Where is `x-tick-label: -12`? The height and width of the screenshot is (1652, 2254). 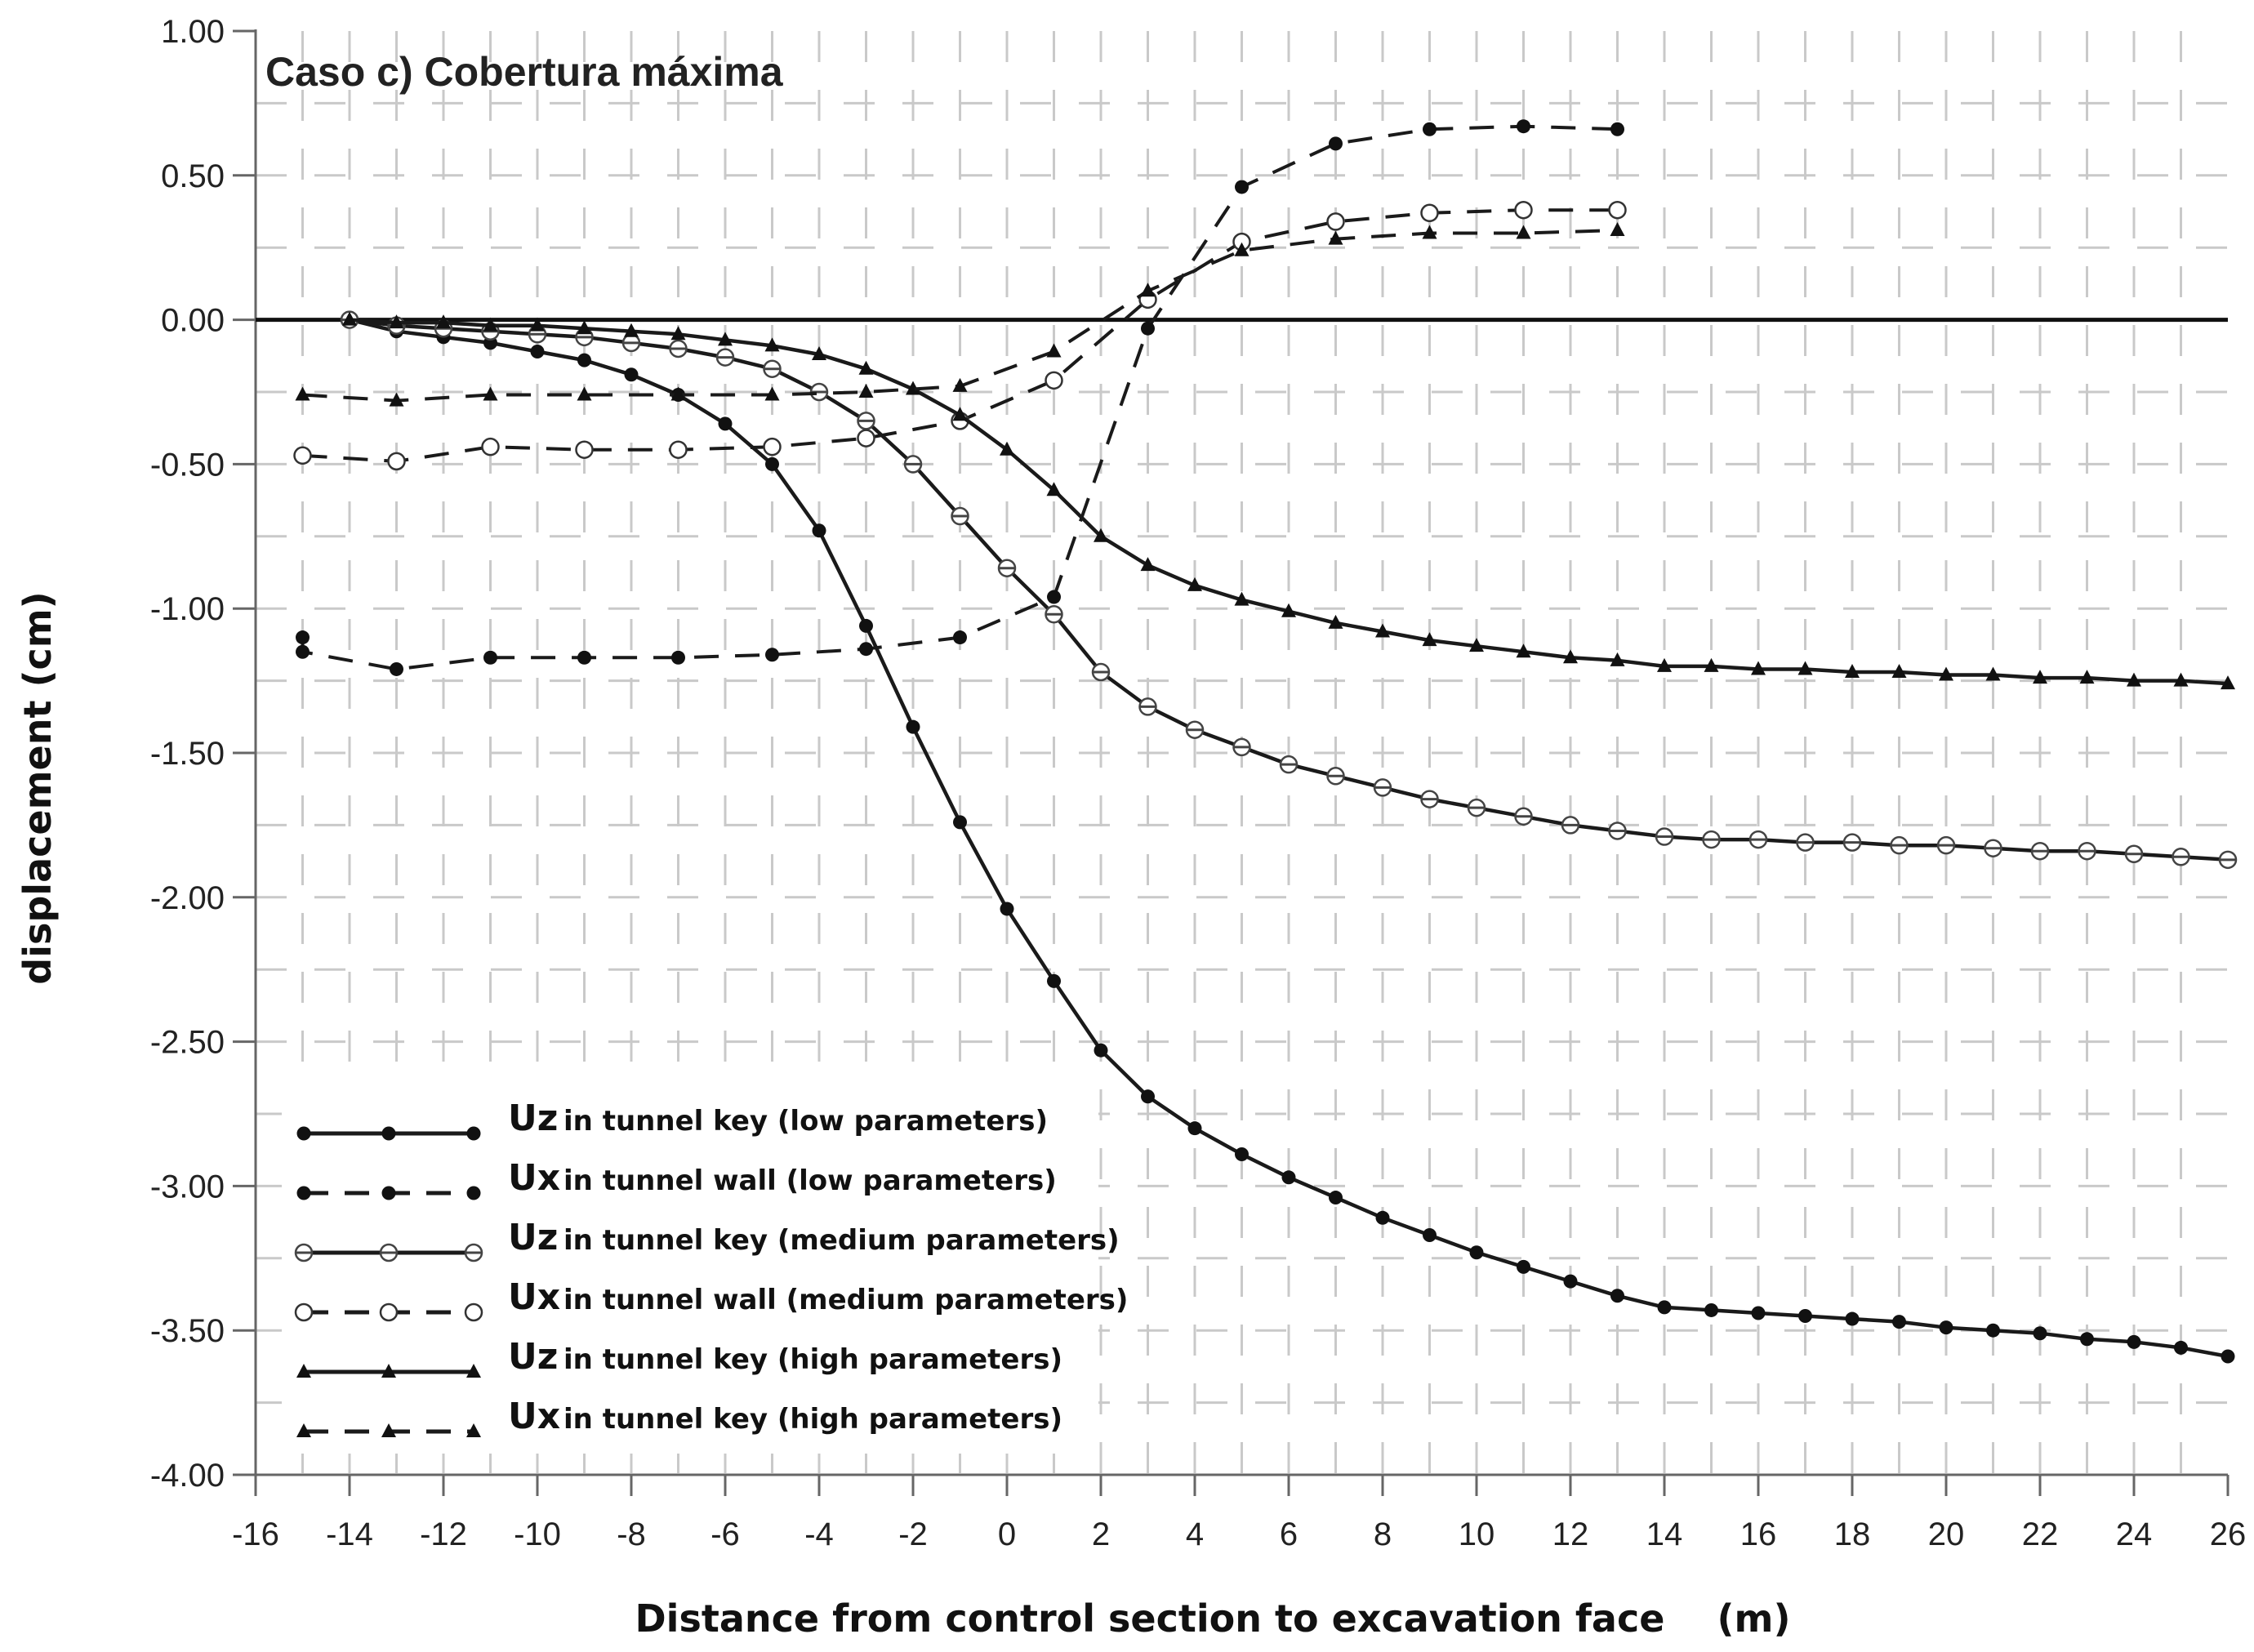
x-tick-label: -12 is located at coordinates (443, 1534).